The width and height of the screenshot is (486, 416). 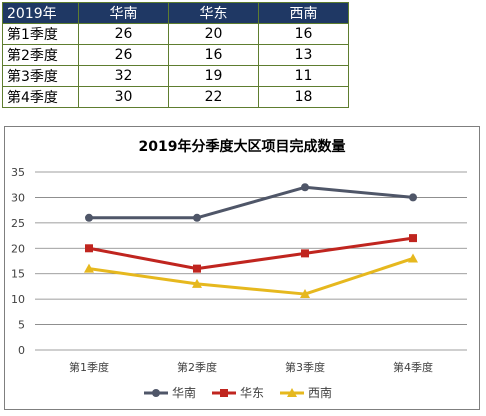 I want to click on row-label: 第3季度, so click(x=40, y=76).